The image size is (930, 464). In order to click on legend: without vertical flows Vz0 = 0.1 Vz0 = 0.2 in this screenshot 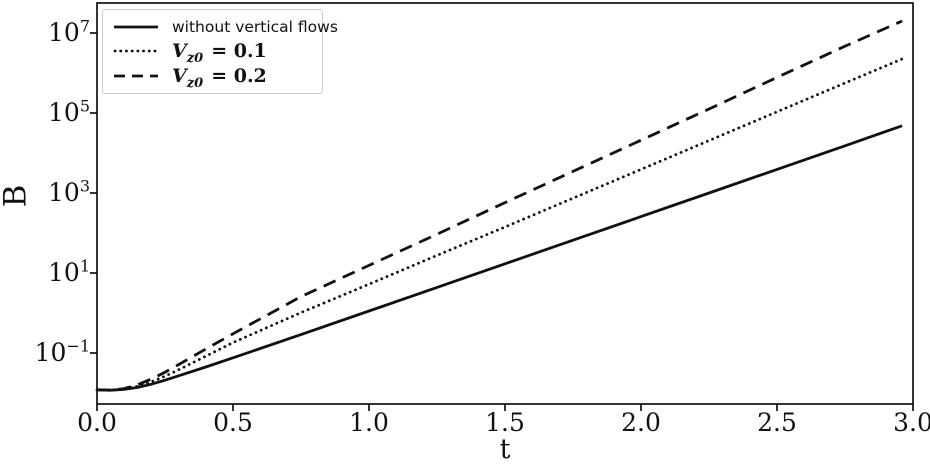, I will do `click(220, 51)`.